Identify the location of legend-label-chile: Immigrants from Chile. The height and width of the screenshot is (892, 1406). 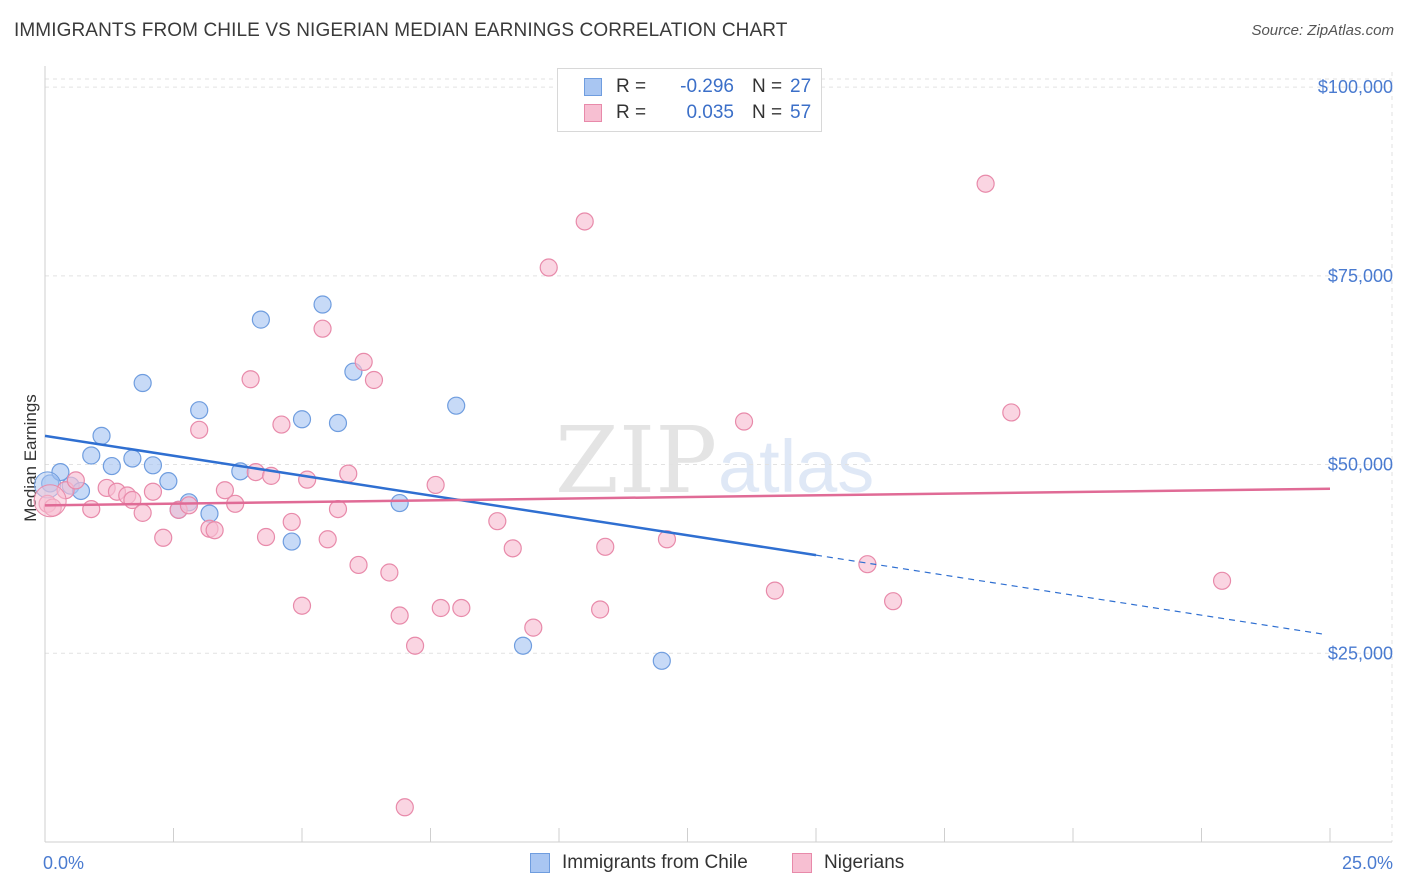
(655, 862).